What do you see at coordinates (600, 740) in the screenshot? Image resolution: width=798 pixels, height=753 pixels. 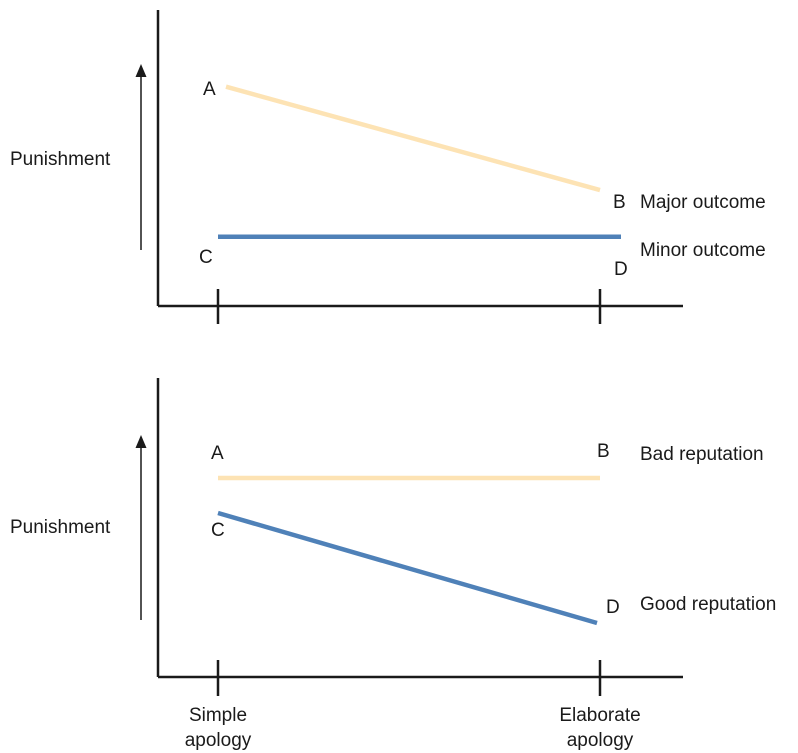 I see `x-label-elaborate-line2: apology` at bounding box center [600, 740].